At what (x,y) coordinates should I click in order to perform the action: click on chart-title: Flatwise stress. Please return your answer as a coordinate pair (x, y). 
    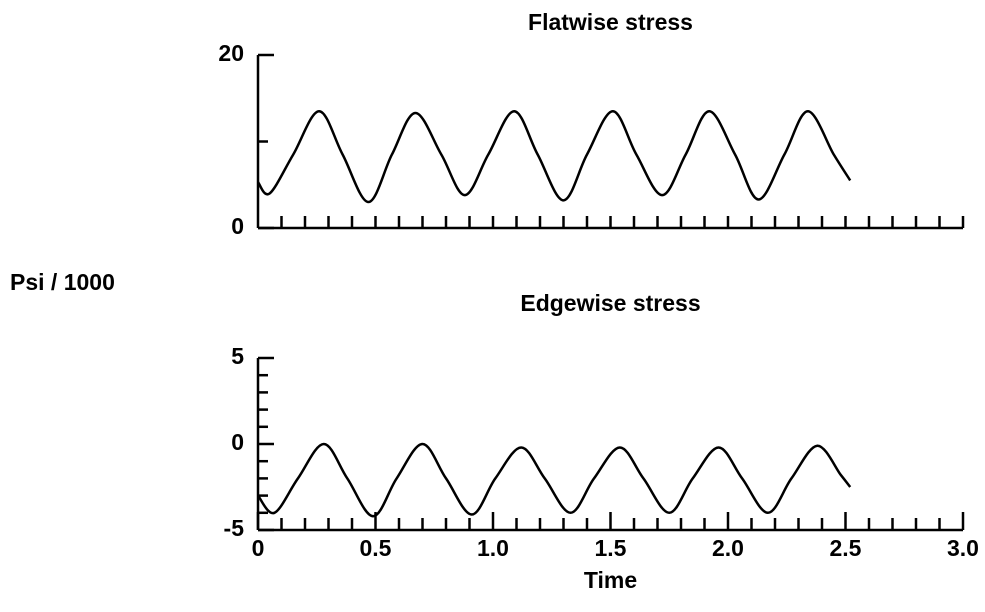
    Looking at the image, I should click on (610, 22).